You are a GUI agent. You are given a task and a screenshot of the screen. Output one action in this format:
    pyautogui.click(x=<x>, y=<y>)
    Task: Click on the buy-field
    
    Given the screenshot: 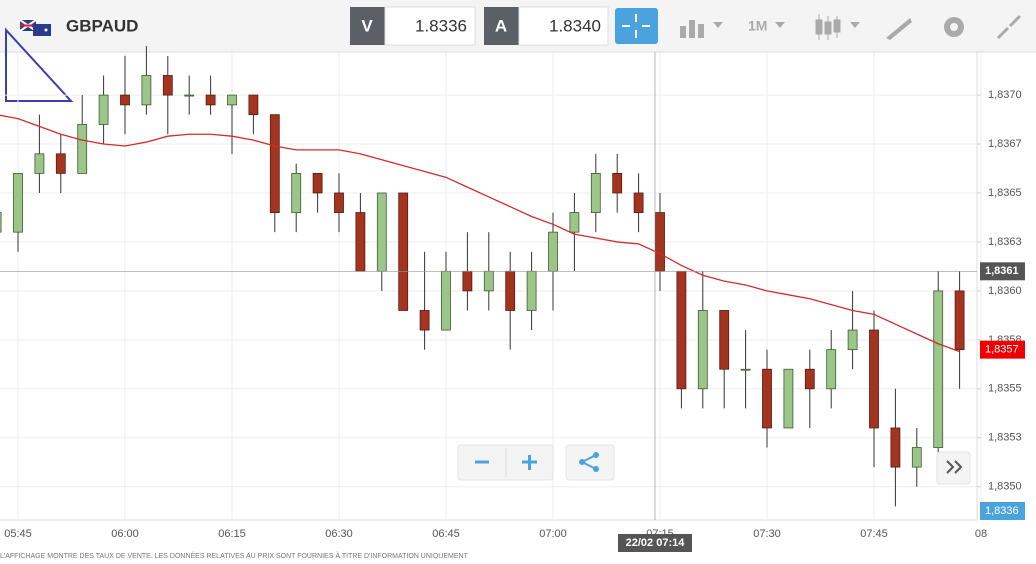 What is the action you would take?
    pyautogui.click(x=563, y=26)
    